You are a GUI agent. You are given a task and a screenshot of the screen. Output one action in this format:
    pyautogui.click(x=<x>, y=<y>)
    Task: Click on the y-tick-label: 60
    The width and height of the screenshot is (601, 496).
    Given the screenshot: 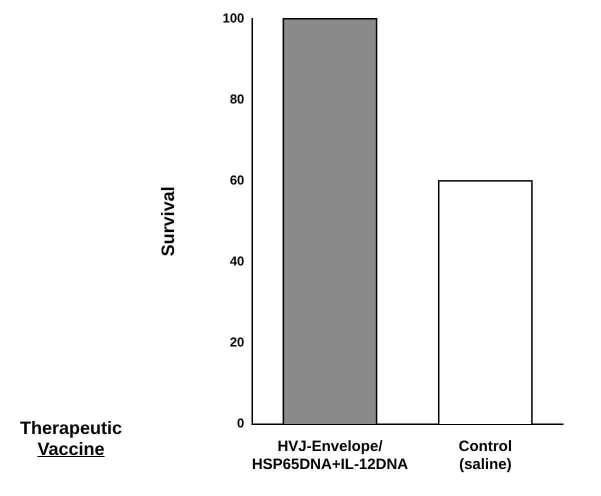 What is the action you would take?
    pyautogui.click(x=237, y=180)
    